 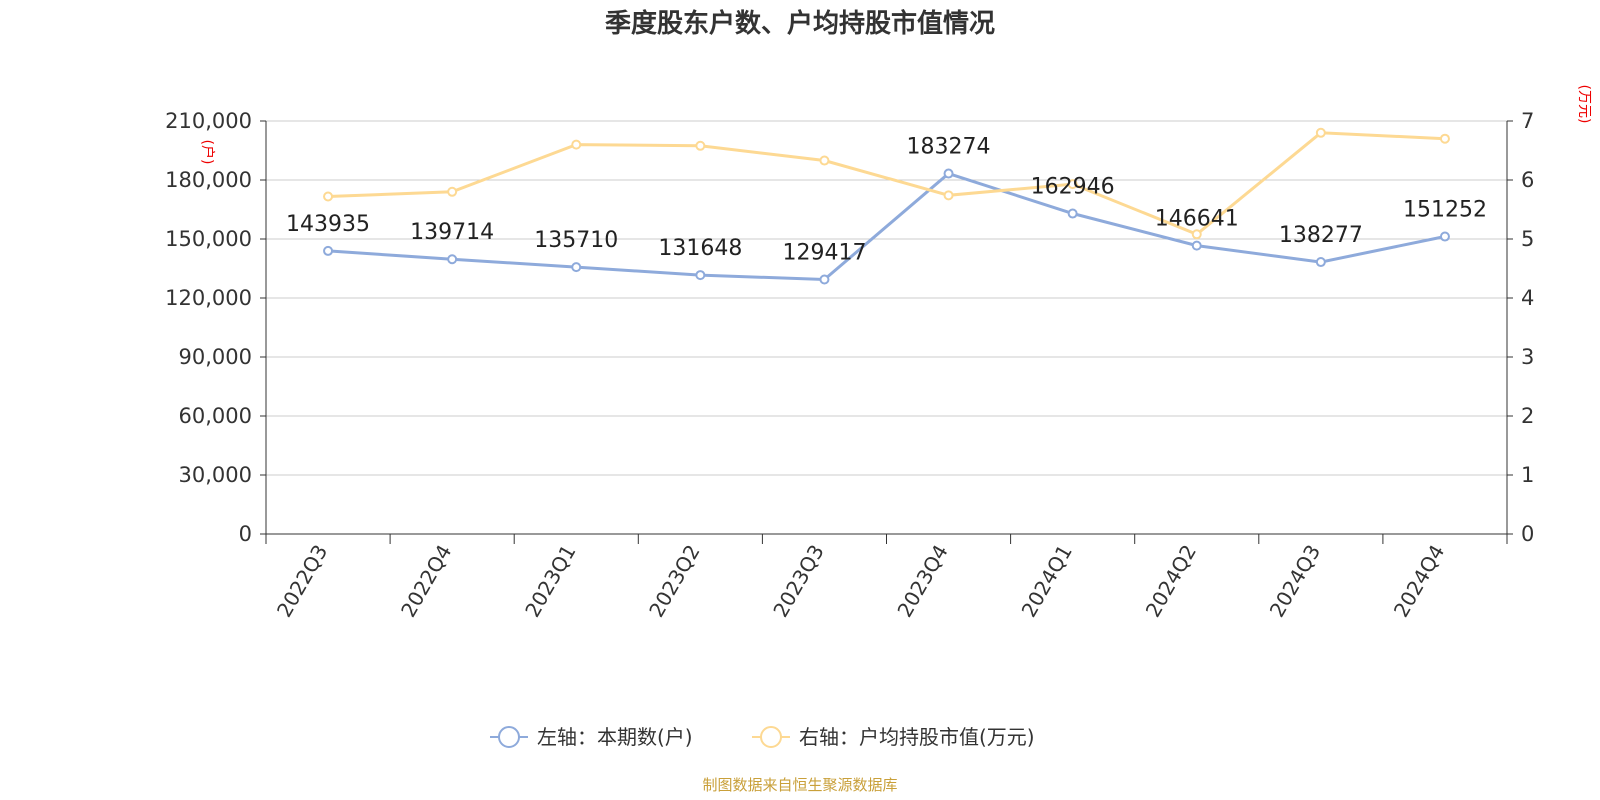 I want to click on x-axis-tick-label: 2023Q1, so click(x=550, y=581).